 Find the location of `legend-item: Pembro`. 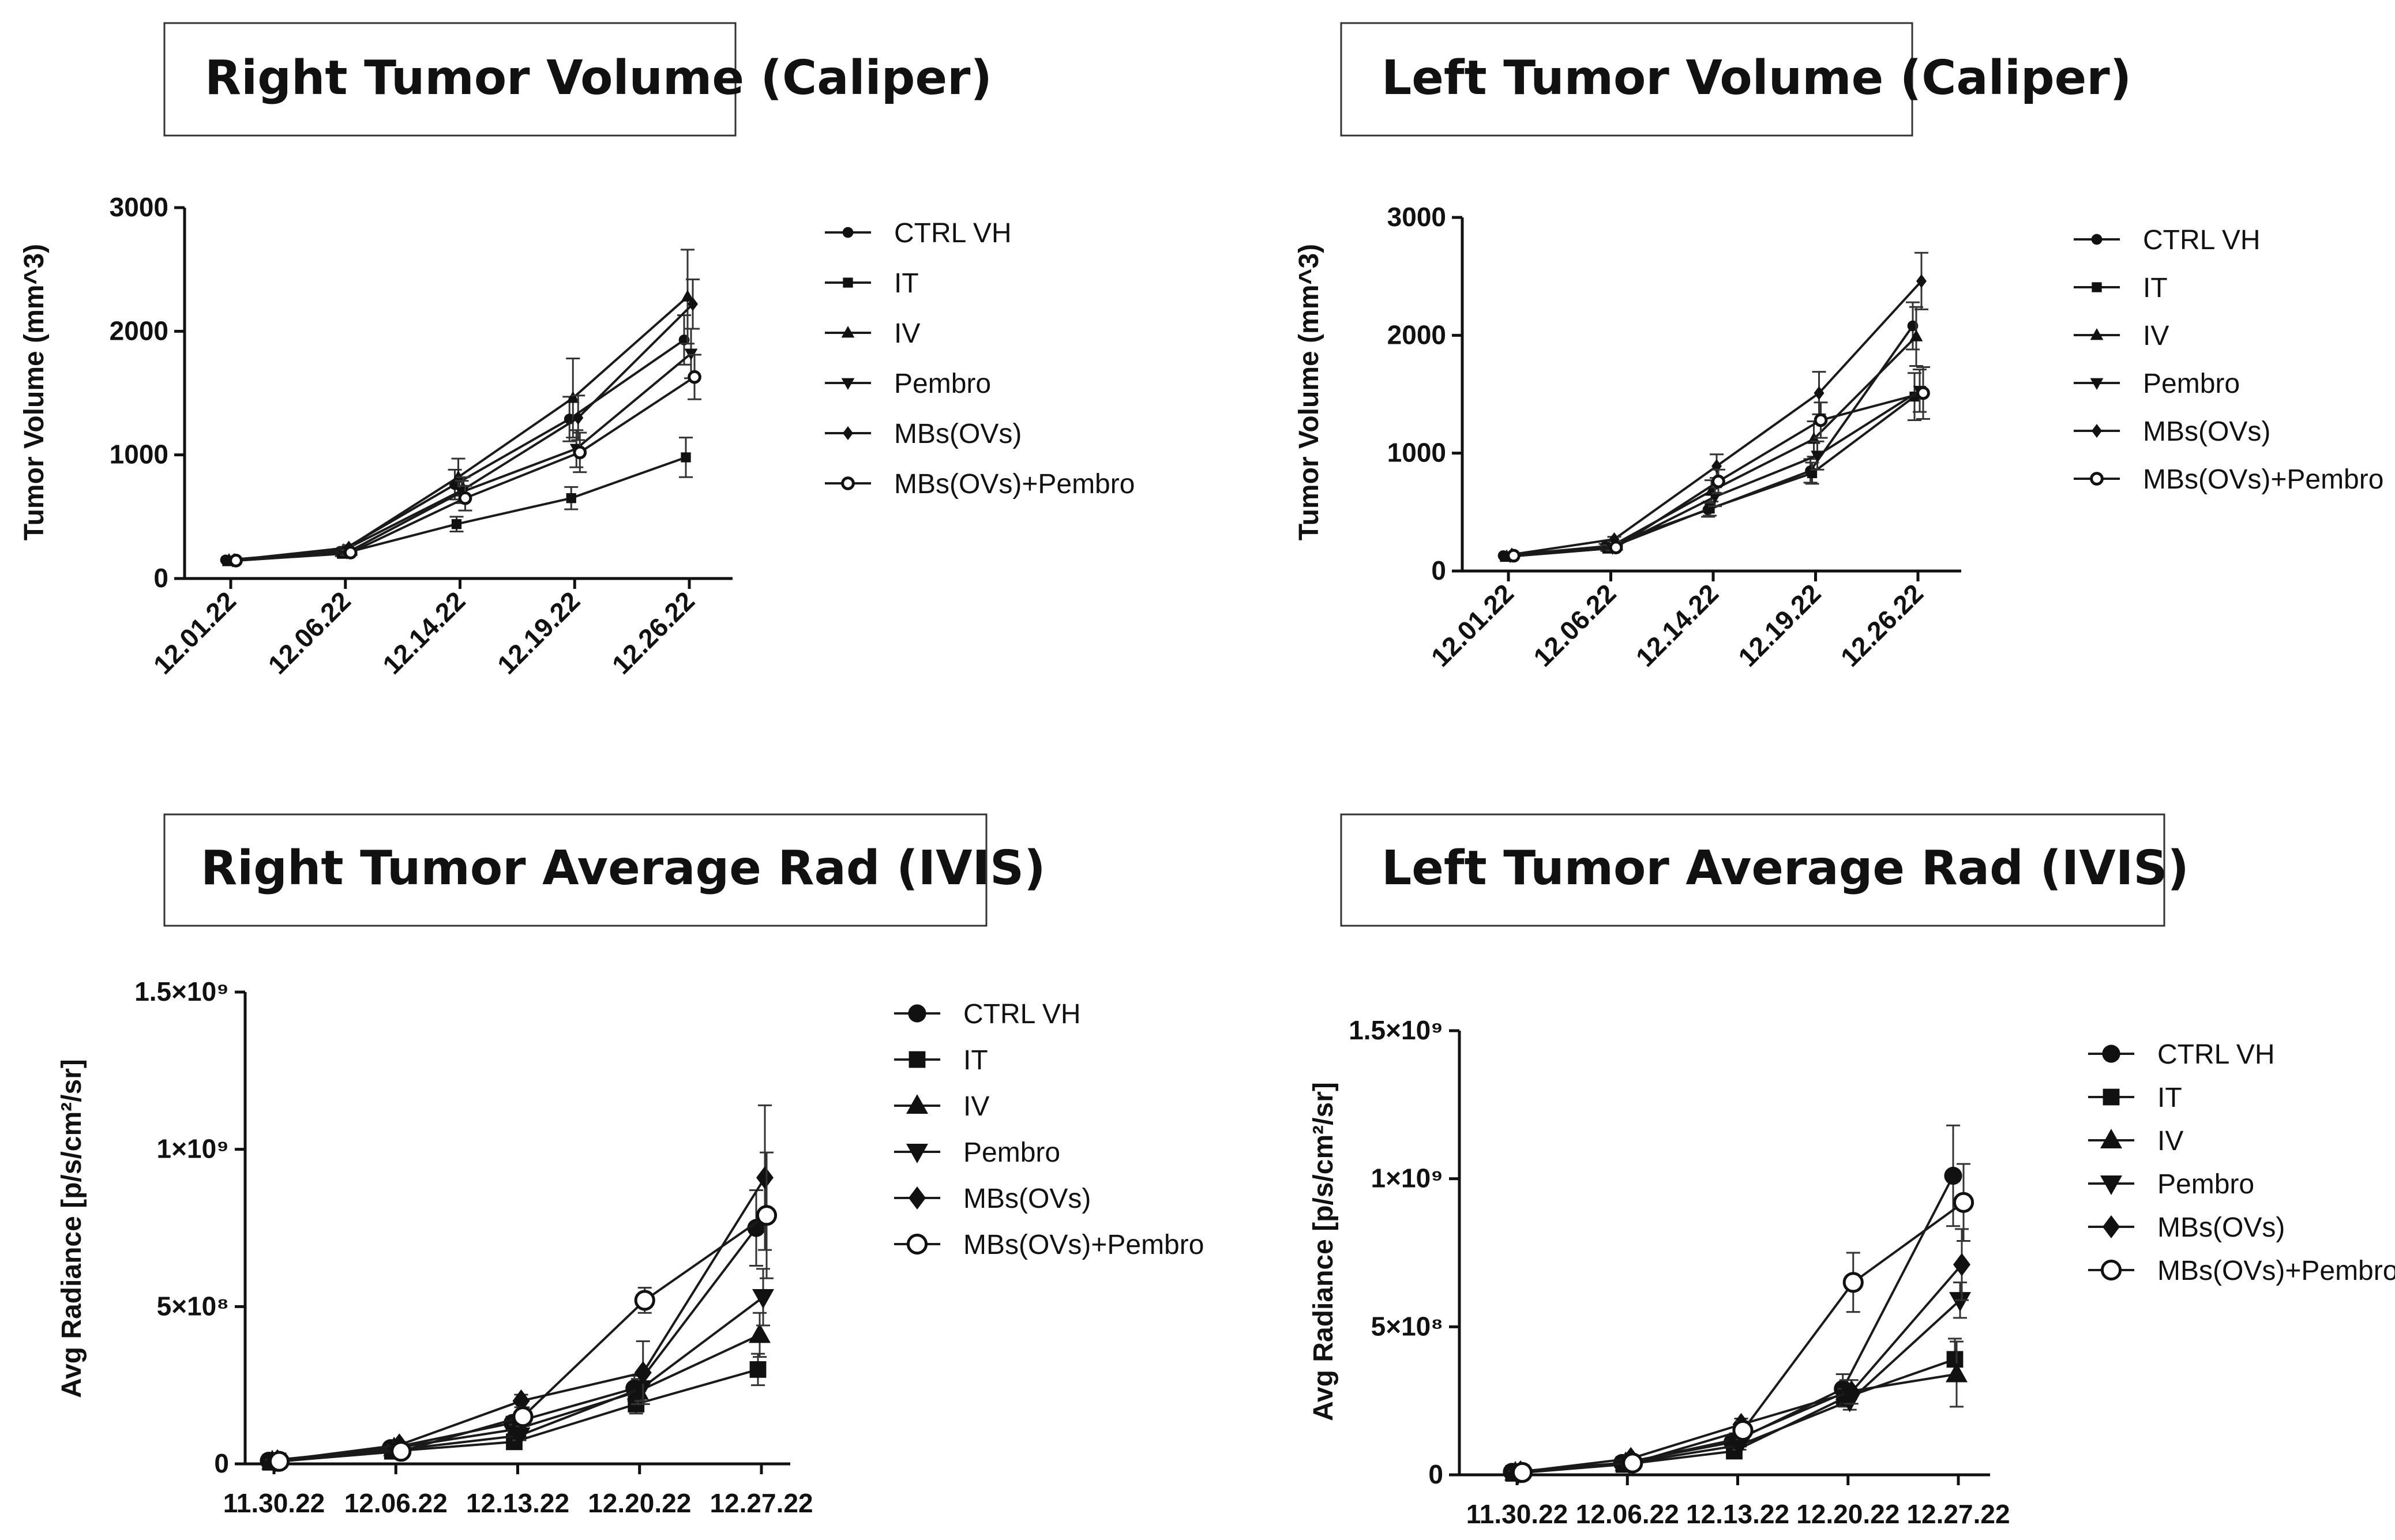

legend-item: Pembro is located at coordinates (2171, 1184).